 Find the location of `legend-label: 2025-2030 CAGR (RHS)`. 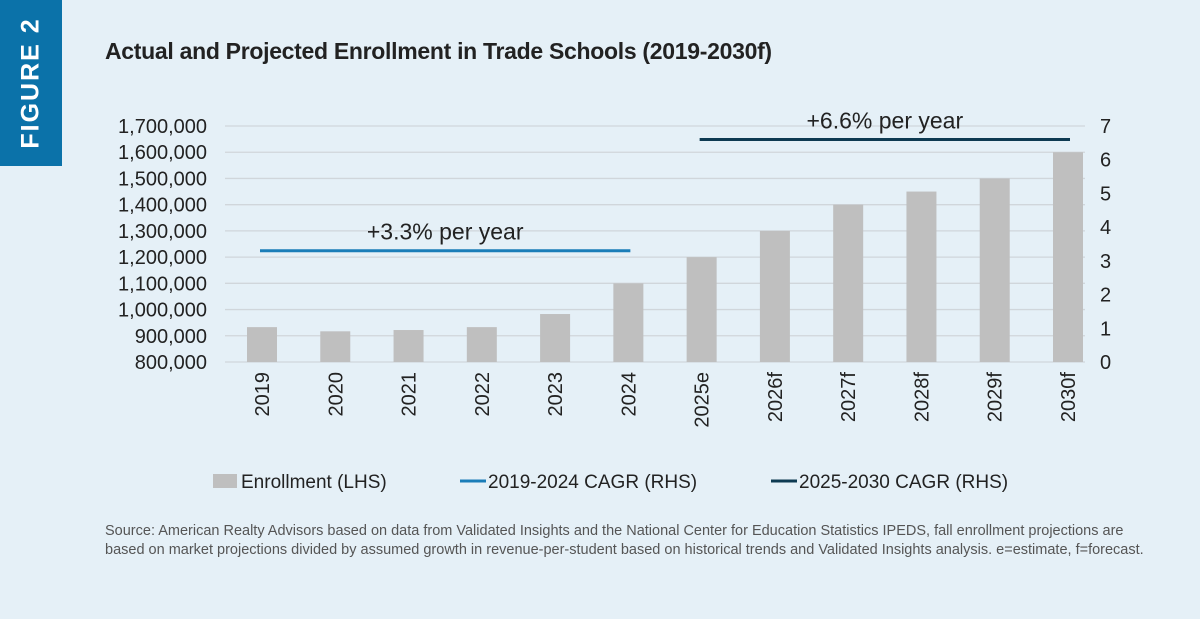

legend-label: 2025-2030 CAGR (RHS) is located at coordinates (903, 482).